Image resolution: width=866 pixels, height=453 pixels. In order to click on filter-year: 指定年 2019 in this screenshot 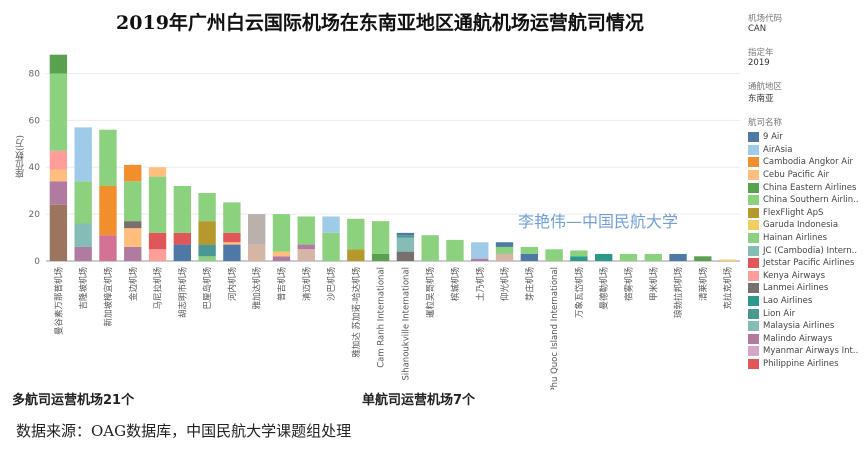, I will do `click(804, 57)`.